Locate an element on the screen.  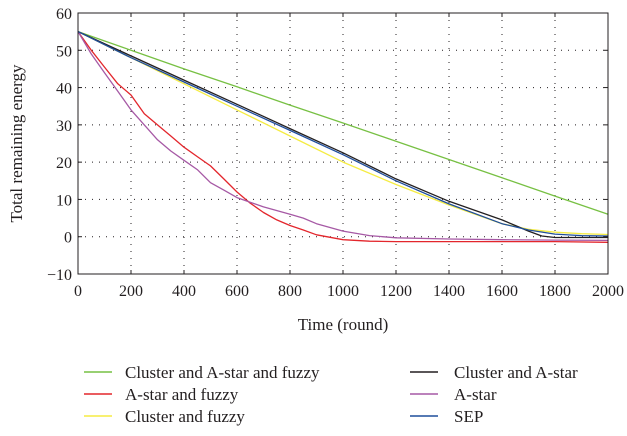
y-tick-labels: −10 0 10 20 30 40 50 60 is located at coordinates (59, 145).